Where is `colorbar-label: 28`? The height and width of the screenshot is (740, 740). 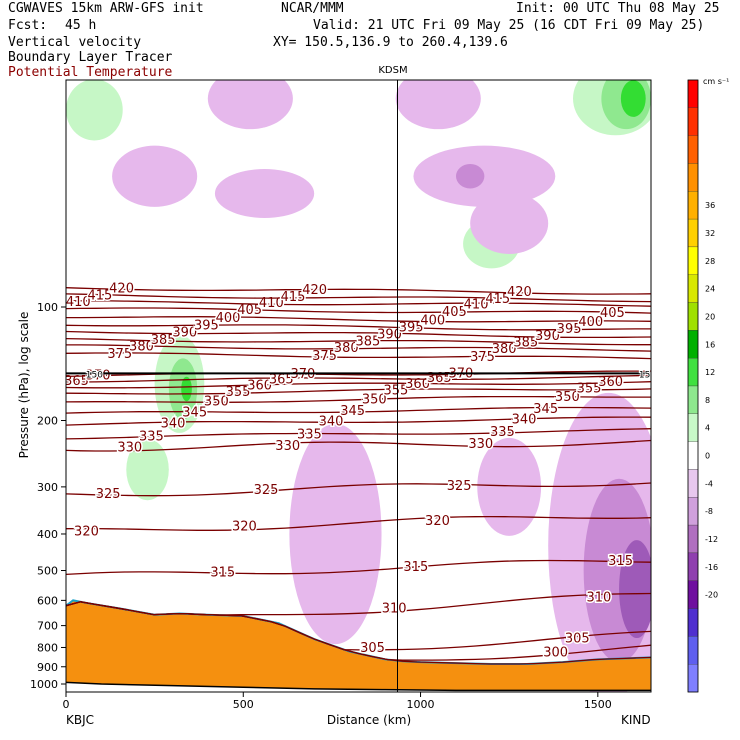 colorbar-label: 28 is located at coordinates (710, 261).